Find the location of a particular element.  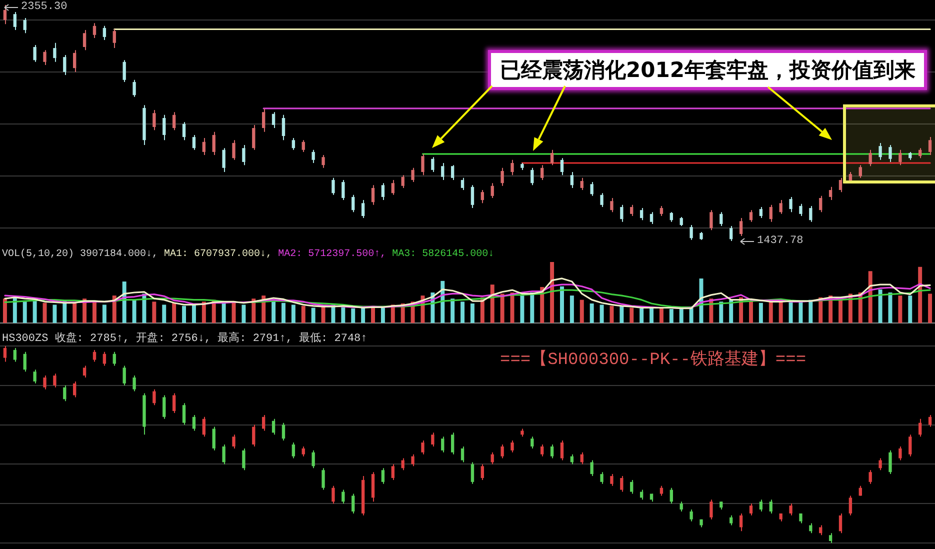

annotation: 2355.30 is located at coordinates (44, 7).